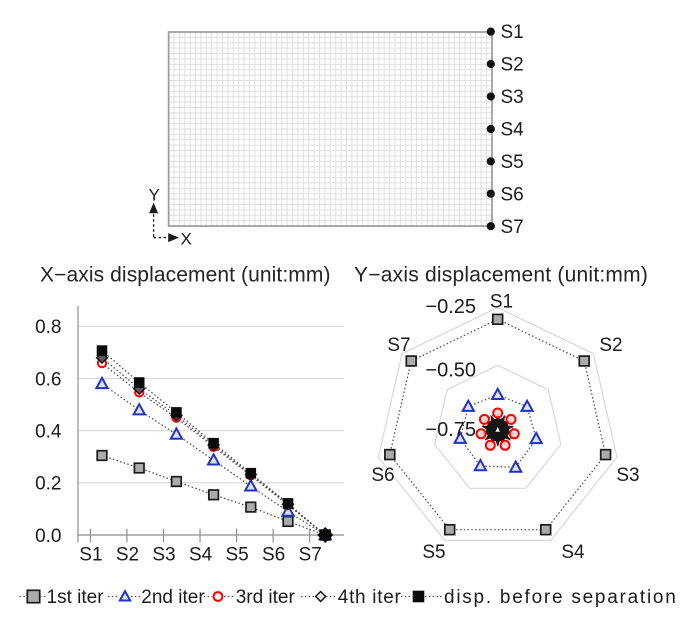 This screenshot has height=635, width=680. Describe the element at coordinates (501, 275) in the screenshot. I see `svg-text: Y−axis displacement (unit:mm)` at that location.